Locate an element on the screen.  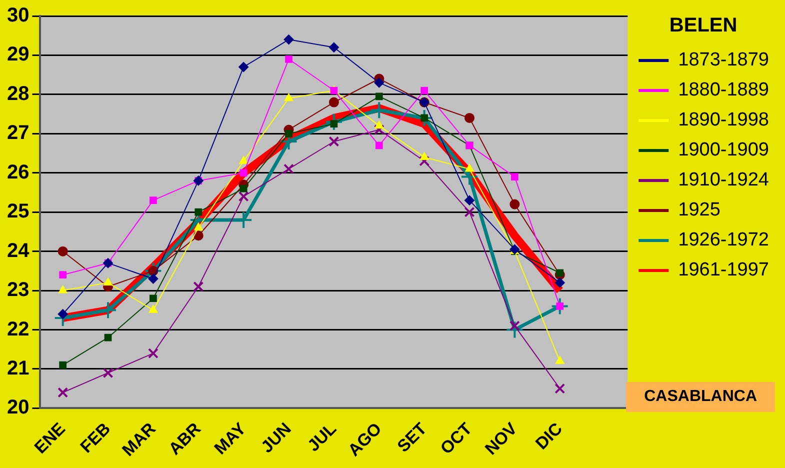
y-tick-label: 27 is located at coordinates (18, 133).